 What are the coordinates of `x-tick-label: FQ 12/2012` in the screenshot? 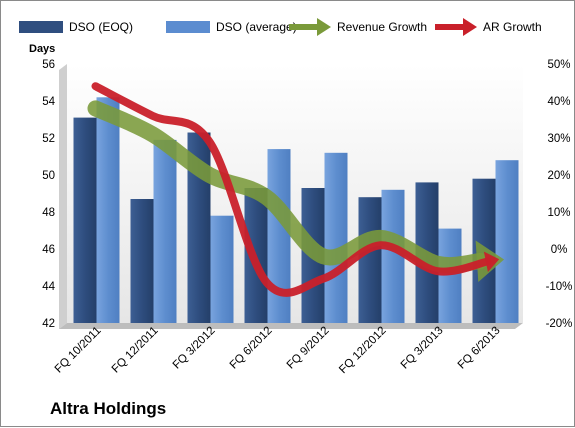 It's located at (362, 350).